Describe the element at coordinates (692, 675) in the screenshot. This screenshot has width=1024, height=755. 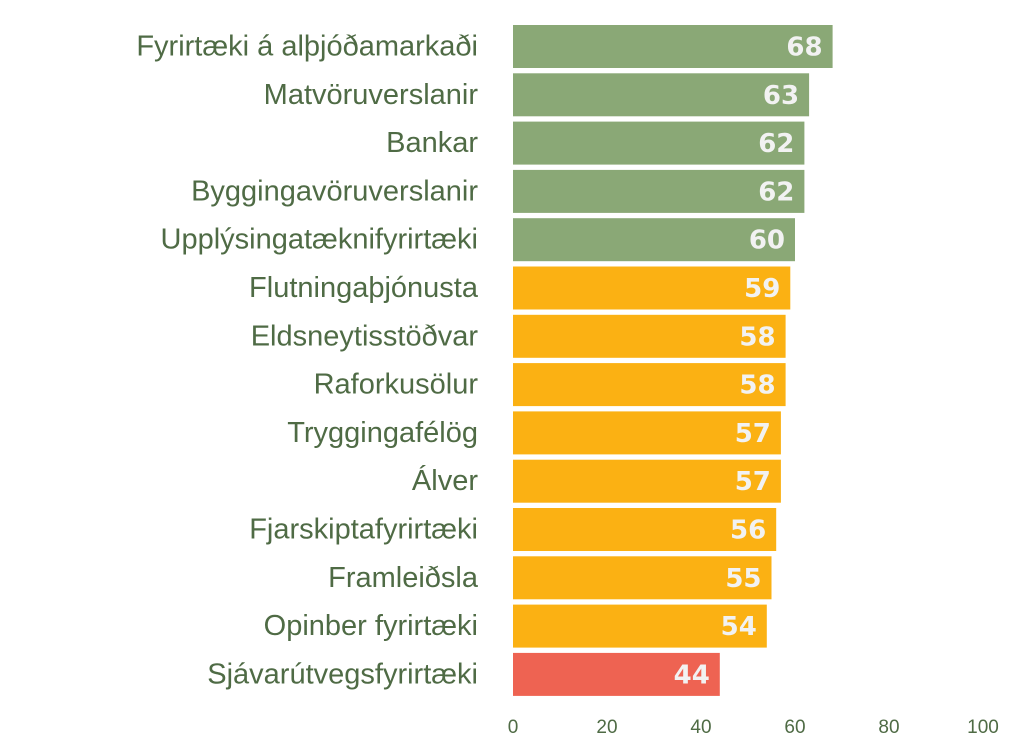
I see `value-label: 44` at that location.